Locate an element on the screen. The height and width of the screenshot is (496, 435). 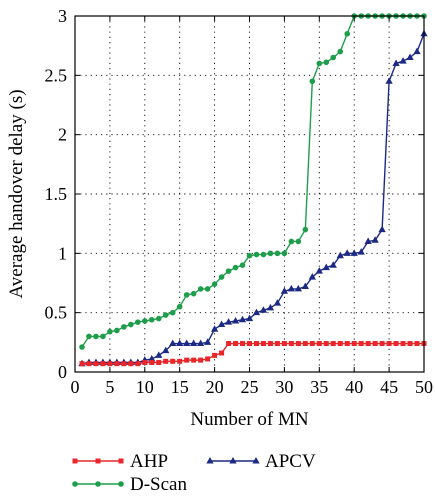
legend-item-ahp: AHP is located at coordinates (120, 461).